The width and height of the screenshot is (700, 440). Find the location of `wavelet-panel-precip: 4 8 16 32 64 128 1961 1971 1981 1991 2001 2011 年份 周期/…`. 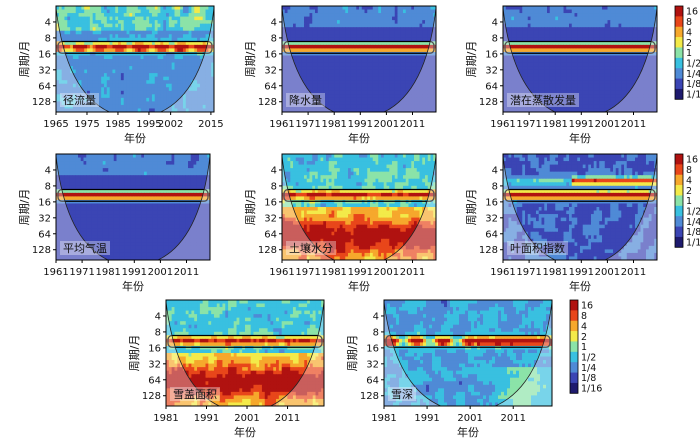

wavelet-panel-precip: 4 8 16 32 64 128 1961 1971 1981 1991 2001 2011 年份 周期/… is located at coordinates (340, 75).